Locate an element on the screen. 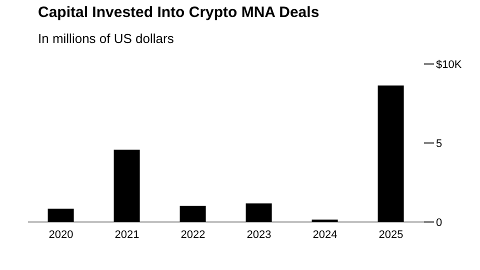 The width and height of the screenshot is (480, 270). x-tick-label: 2024 is located at coordinates (325, 234).